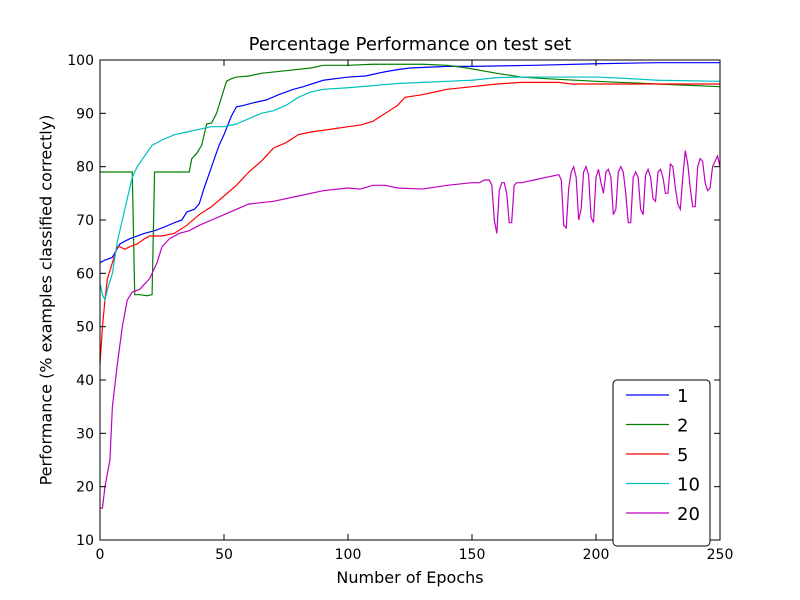 This screenshot has height=600, width=800. Describe the element at coordinates (85, 328) in the screenshot. I see `y-tick-label: 50` at that location.